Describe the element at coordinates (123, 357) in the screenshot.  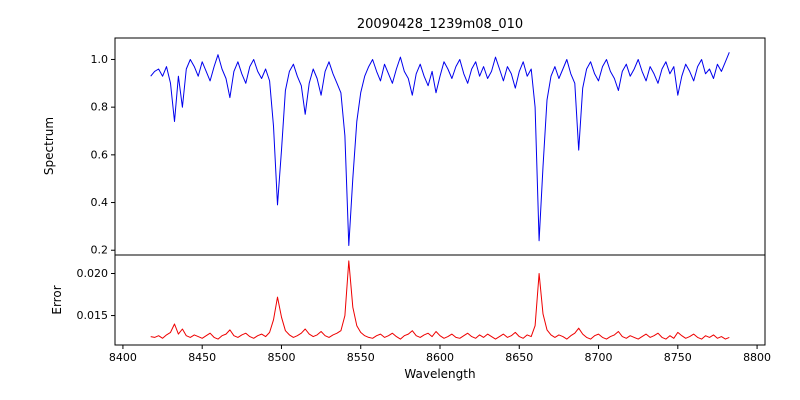
I see `x-tick-label: 8400` at that location.